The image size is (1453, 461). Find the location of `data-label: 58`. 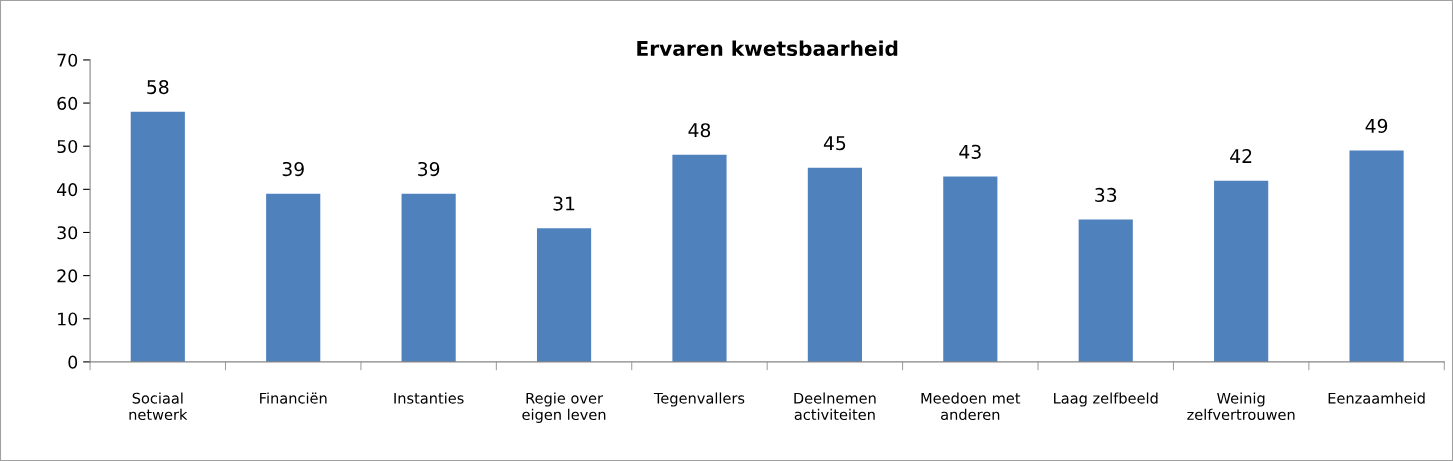

data-label: 58 is located at coordinates (158, 87).